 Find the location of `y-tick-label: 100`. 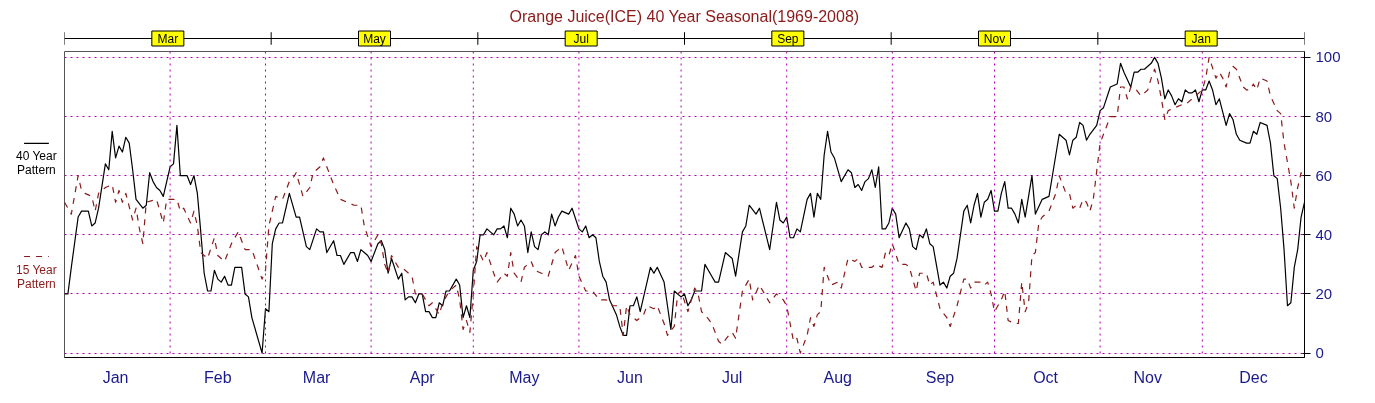

y-tick-label: 100 is located at coordinates (1328, 57).